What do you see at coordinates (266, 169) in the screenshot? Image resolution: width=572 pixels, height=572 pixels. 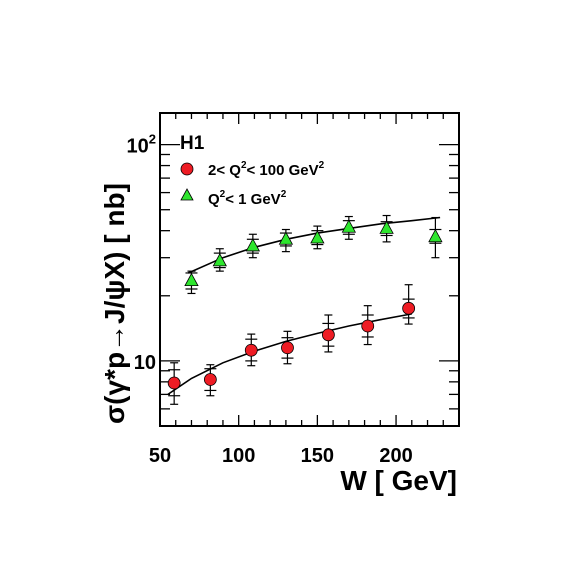 I see `legend-label-high-q2: 2< Q2< 100 GeV2` at bounding box center [266, 169].